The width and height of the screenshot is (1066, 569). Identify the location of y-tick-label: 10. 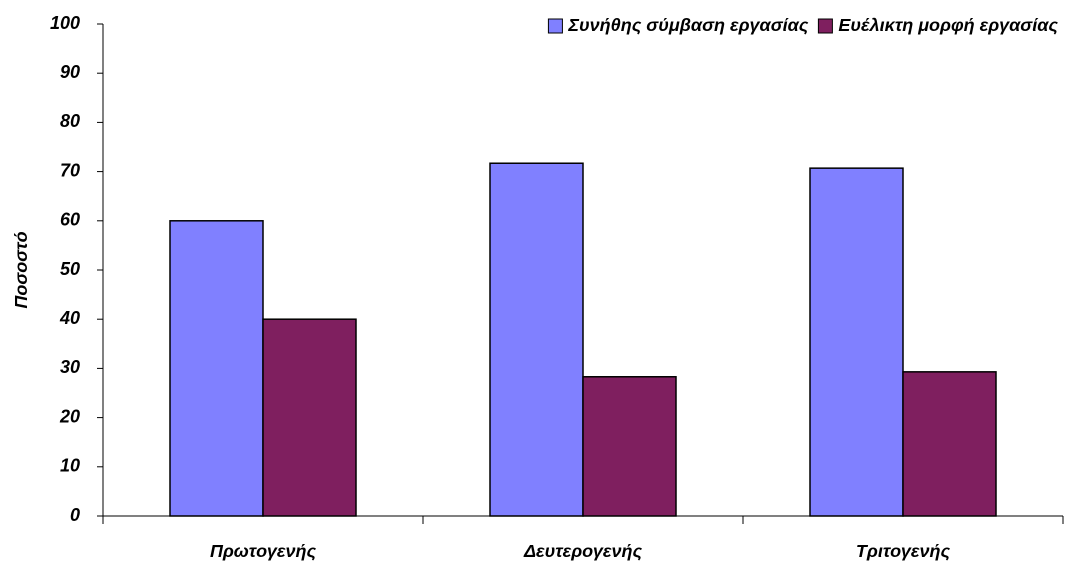
(70, 466).